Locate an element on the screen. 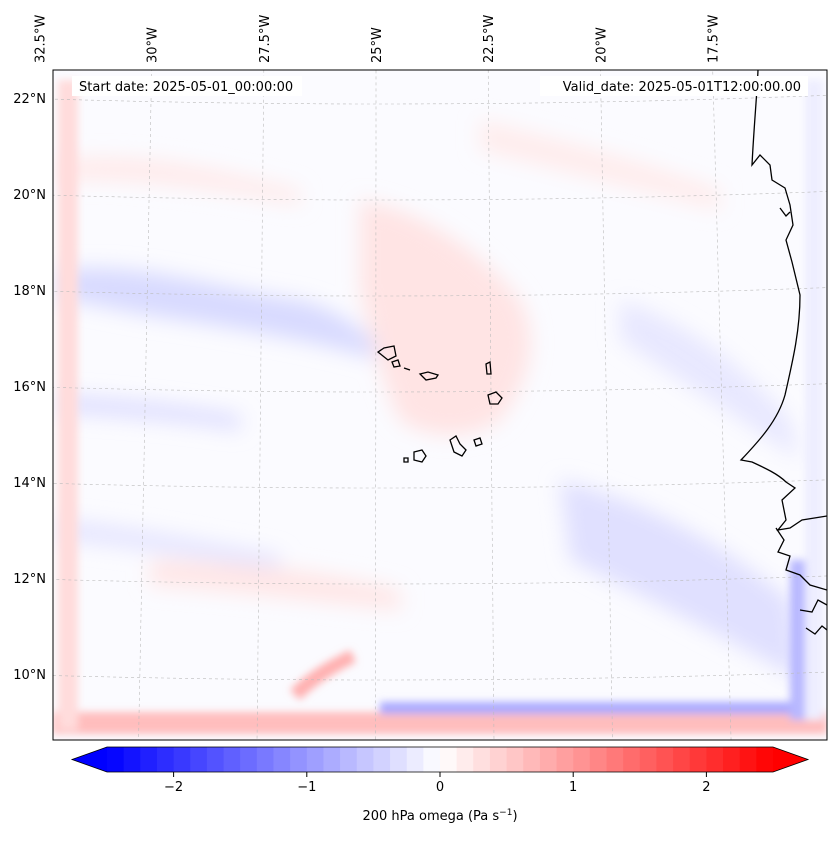 The height and width of the screenshot is (843, 837). colorbar-outline is located at coordinates (440, 759).